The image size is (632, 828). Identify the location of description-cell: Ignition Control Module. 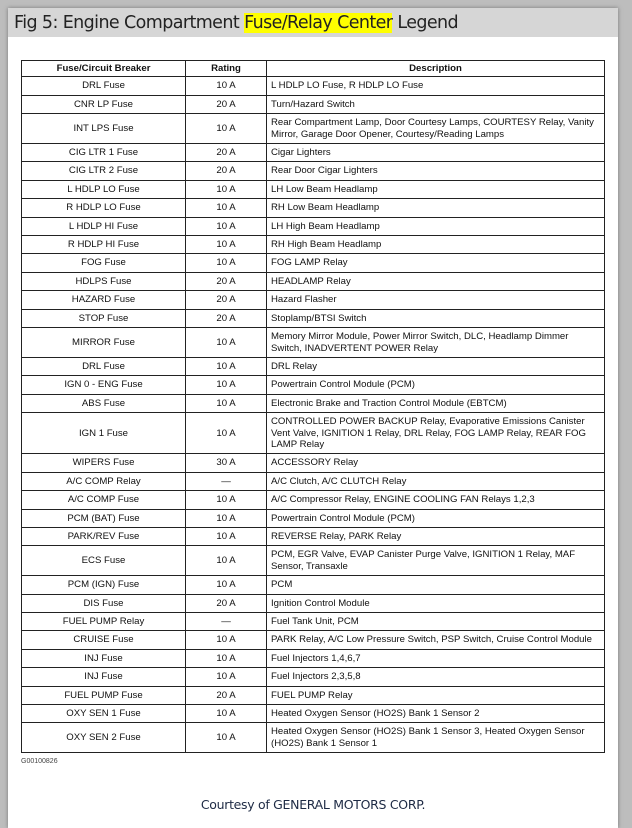
(435, 603).